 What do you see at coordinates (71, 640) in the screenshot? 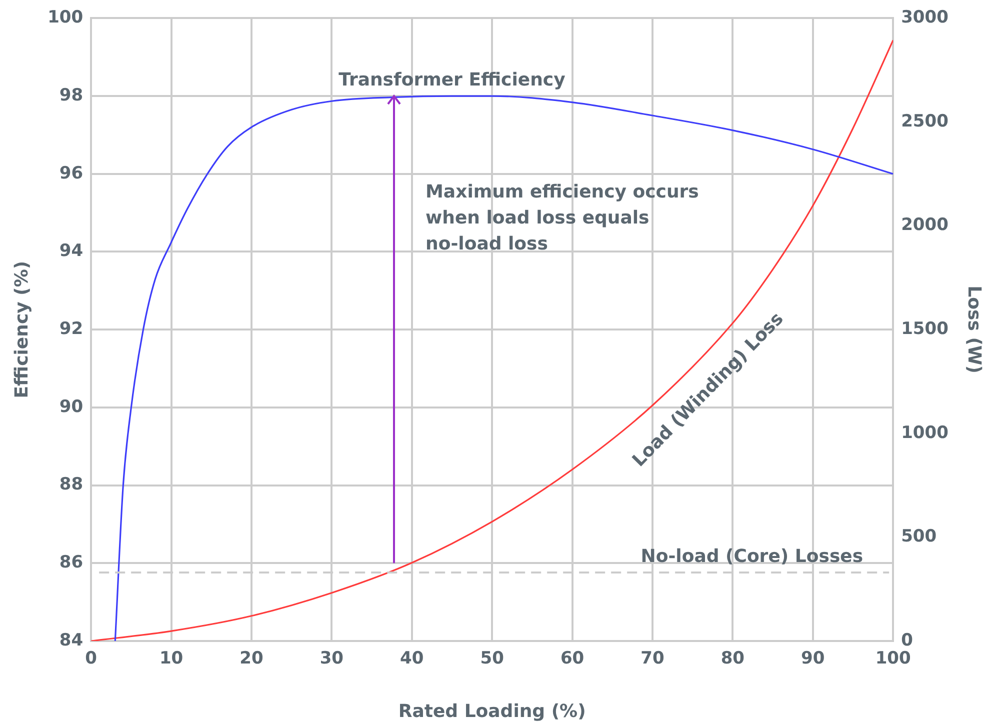
I see `y-tick-label: 84` at bounding box center [71, 640].